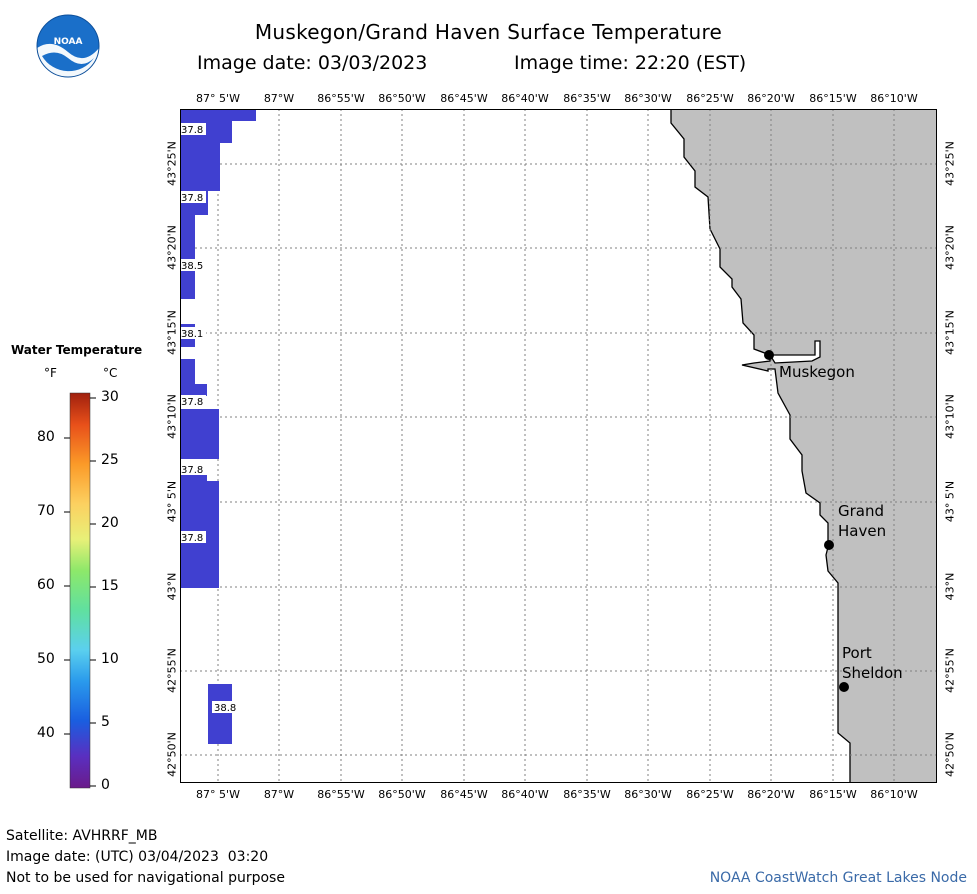 The height and width of the screenshot is (894, 977). Describe the element at coordinates (172, 501) in the screenshot. I see `lat-label-left: 43° 5'N` at that location.